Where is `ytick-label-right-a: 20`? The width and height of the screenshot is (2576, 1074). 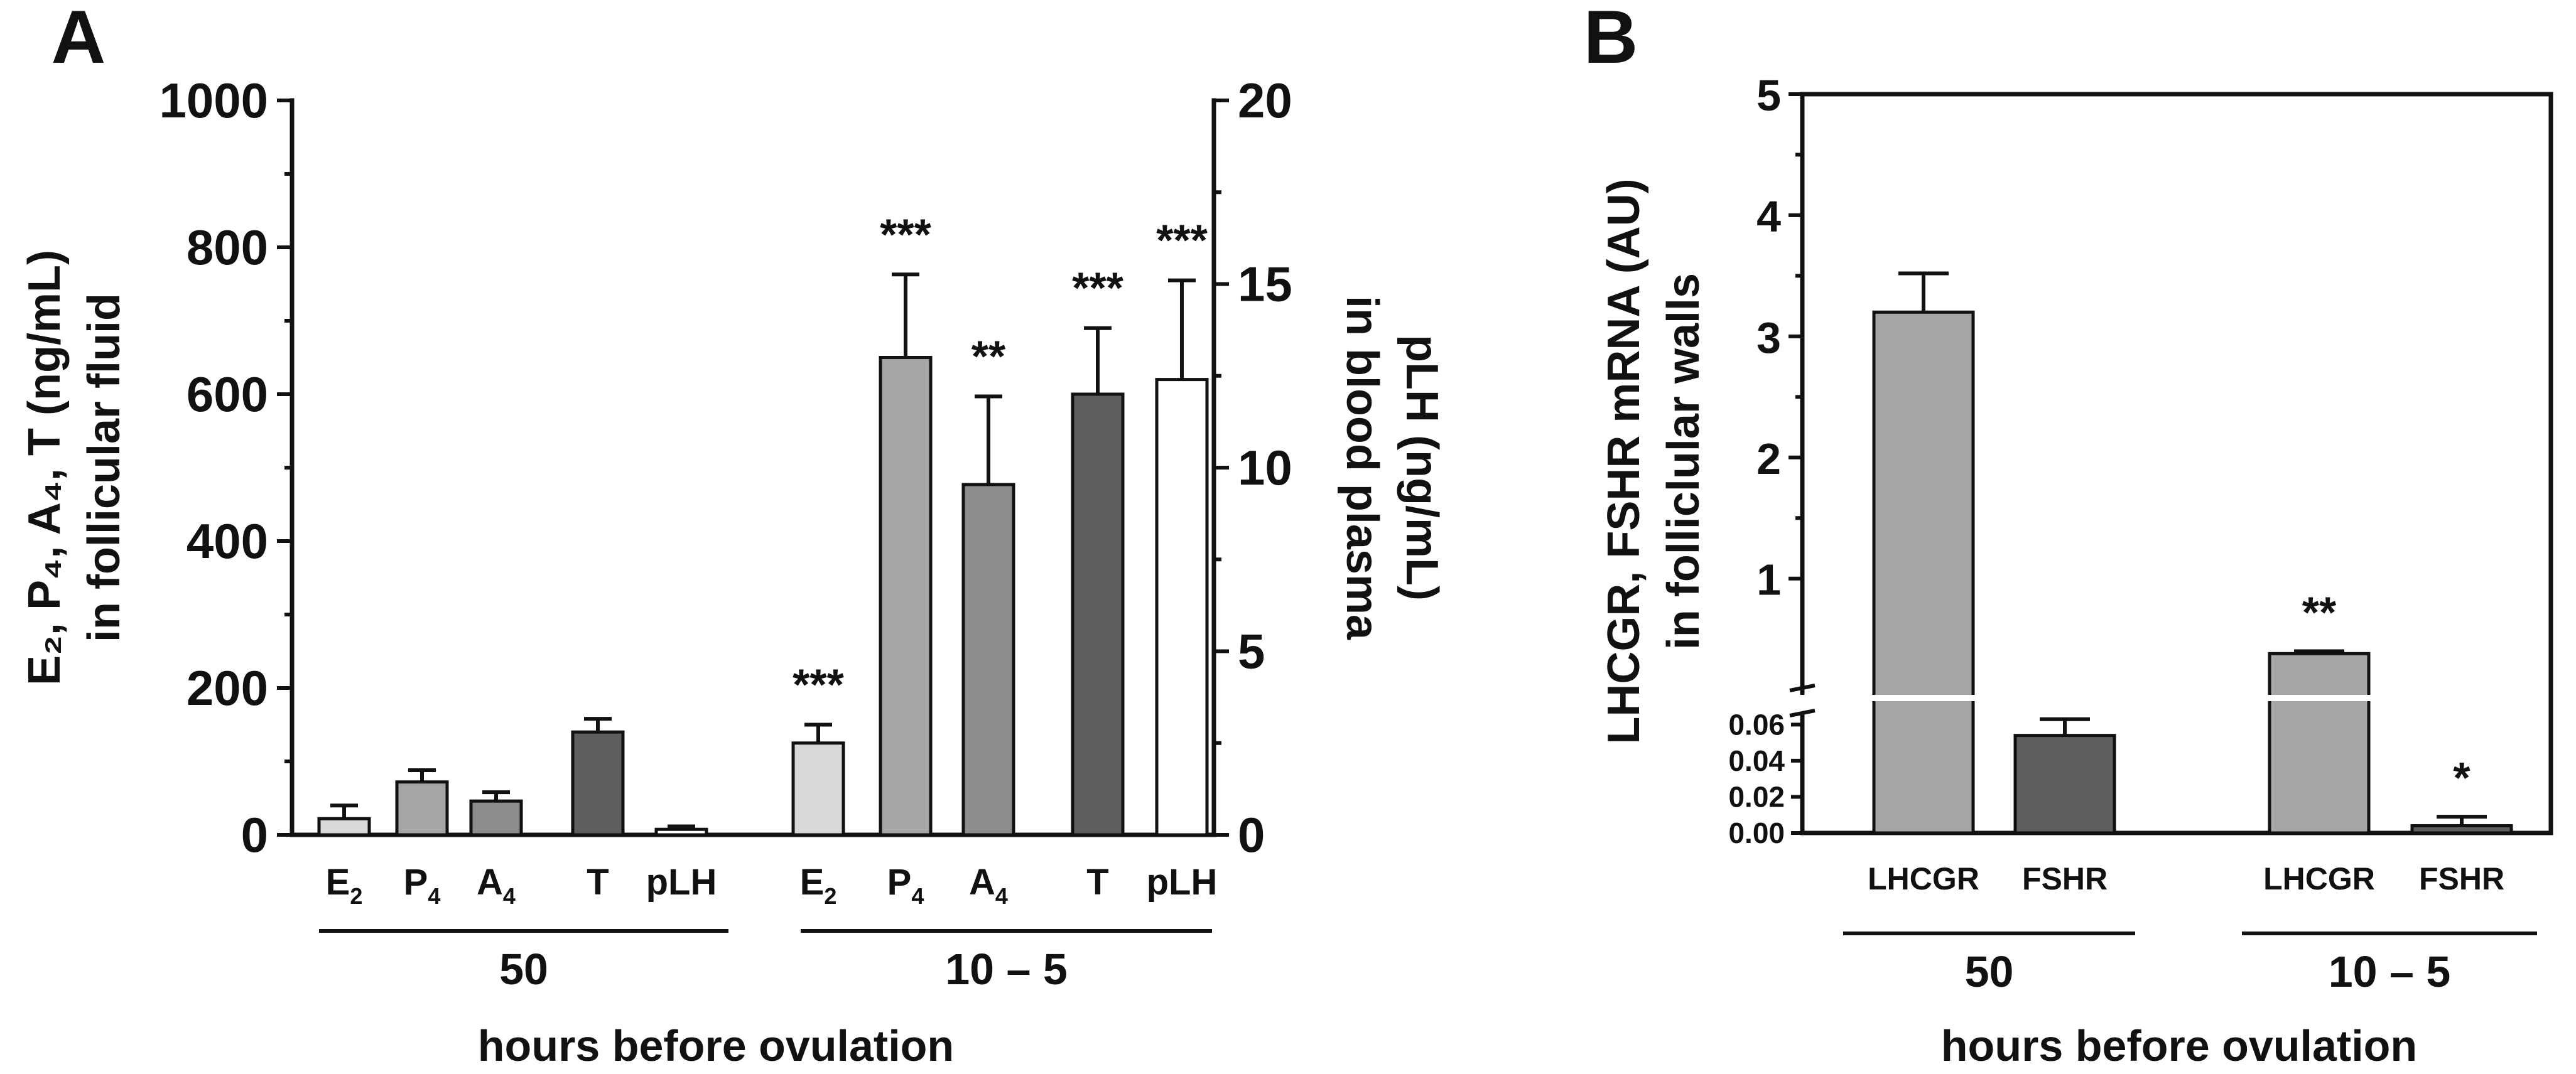 ytick-label-right-a: 20 is located at coordinates (1265, 101).